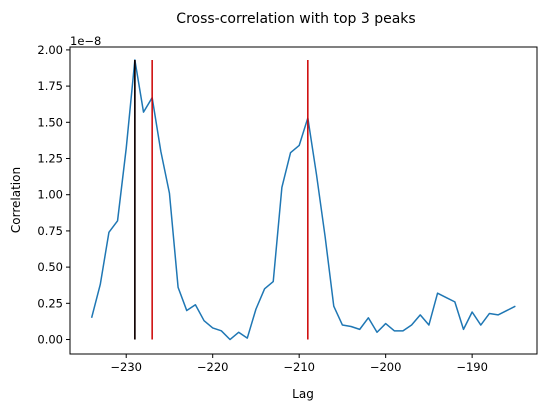 This screenshot has width=545, height=411. Describe the element at coordinates (85, 41) in the screenshot. I see `y-exponent-label: 1e−8` at that location.